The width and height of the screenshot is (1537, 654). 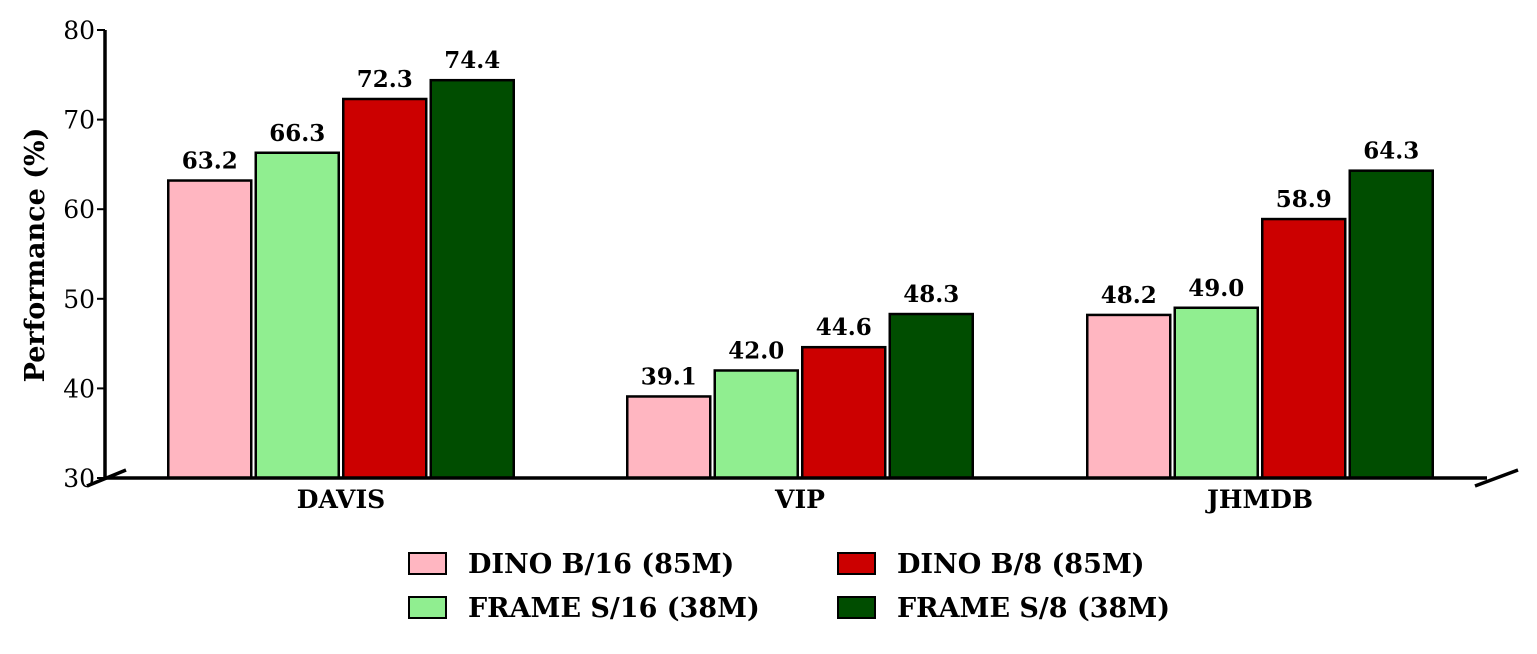 I want to click on x-tick-label: JHMDB, so click(x=1259, y=499).